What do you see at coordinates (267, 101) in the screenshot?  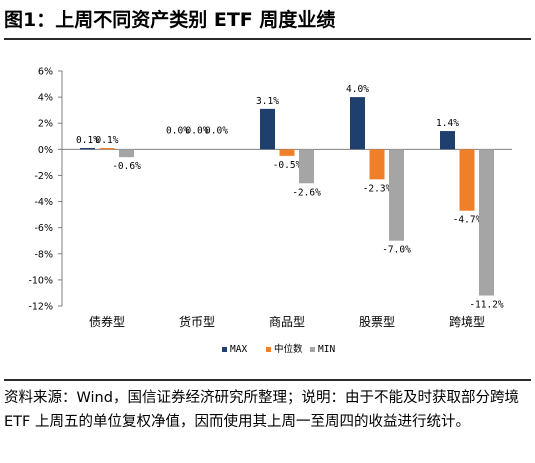 I see `data-label: 3.1%` at bounding box center [267, 101].